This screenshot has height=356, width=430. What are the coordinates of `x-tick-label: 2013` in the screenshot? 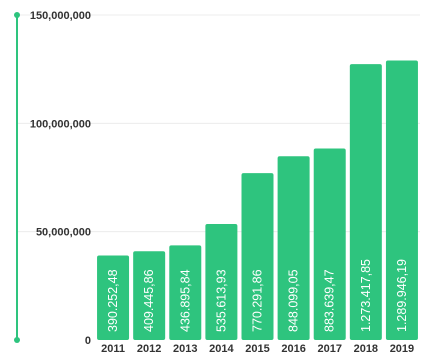 It's located at (185, 349).